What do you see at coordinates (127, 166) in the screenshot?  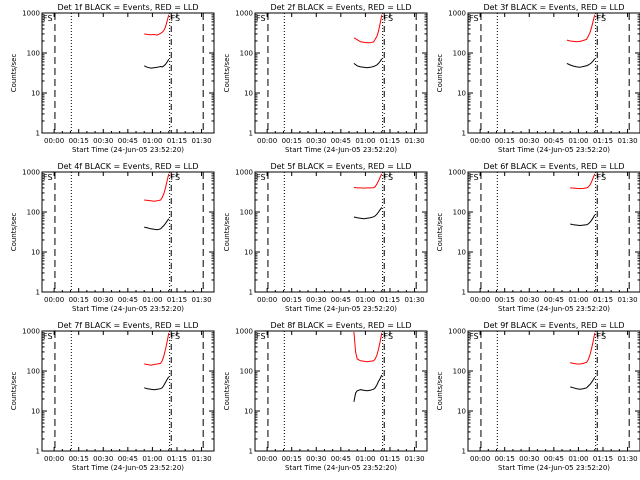 I see `chart-title: Det 4f BLACK = Events, RED = LLD` at bounding box center [127, 166].